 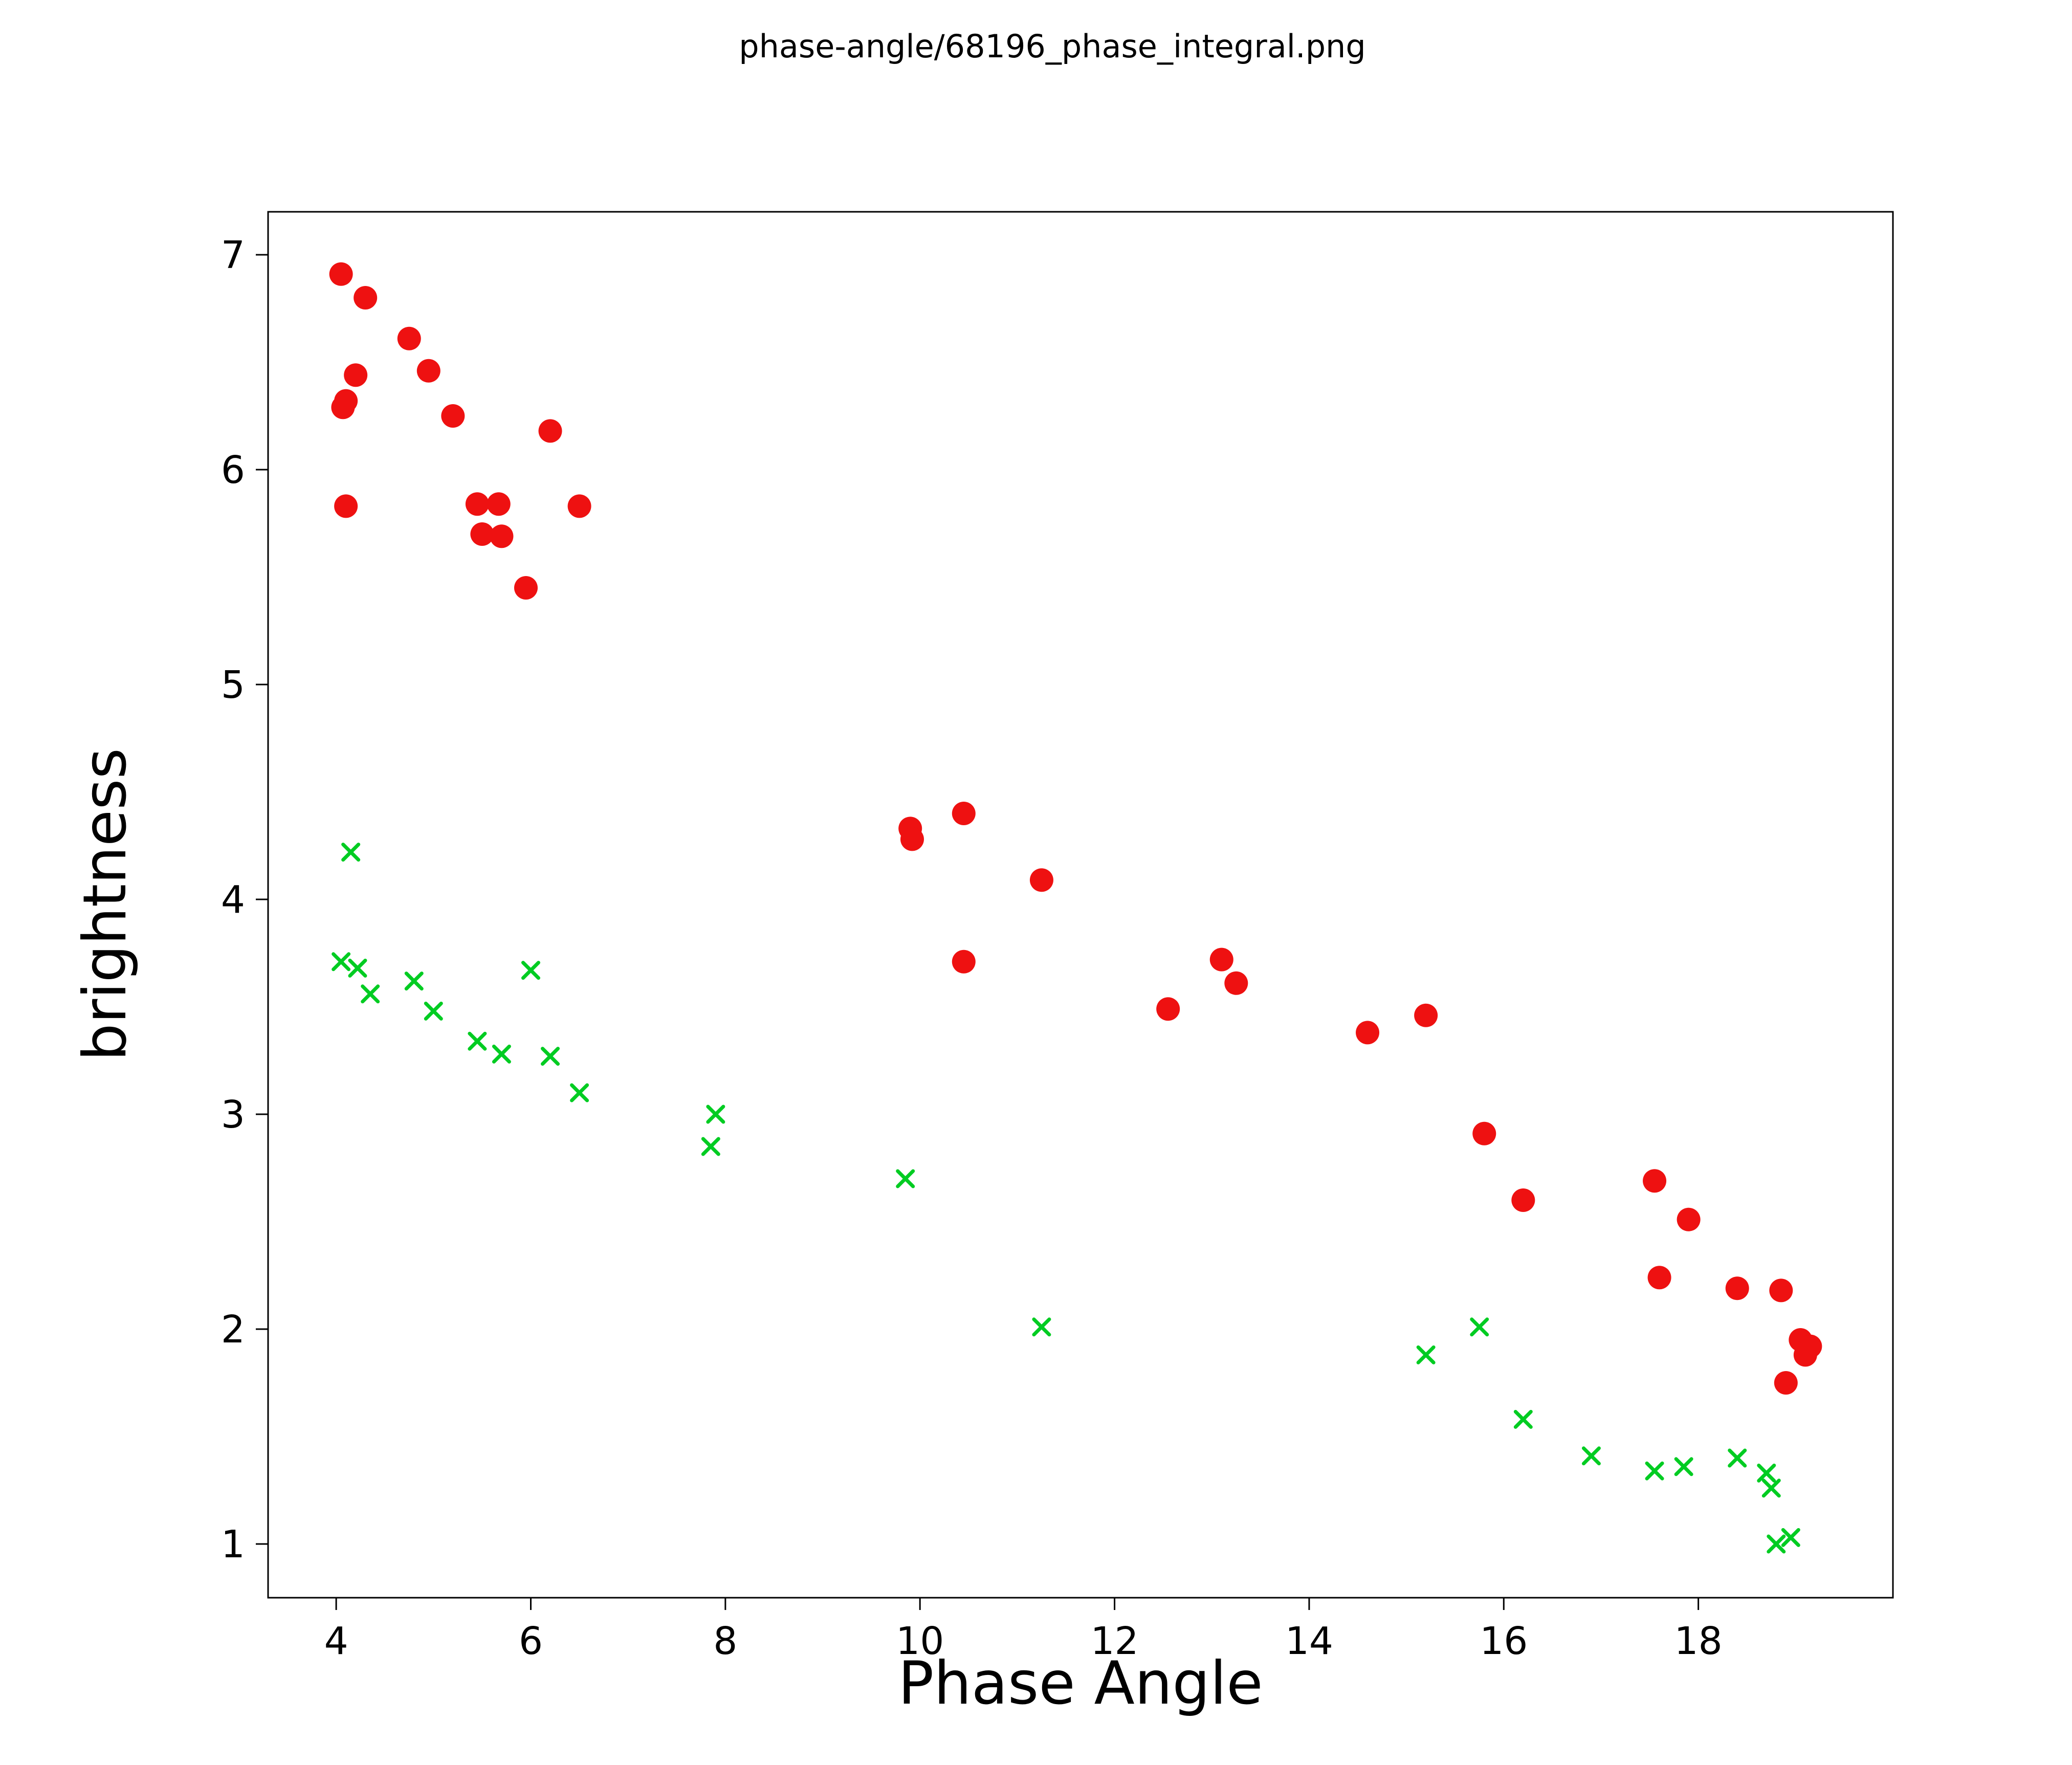 What do you see at coordinates (233, 1115) in the screenshot?
I see `y-tick-label: 3` at bounding box center [233, 1115].